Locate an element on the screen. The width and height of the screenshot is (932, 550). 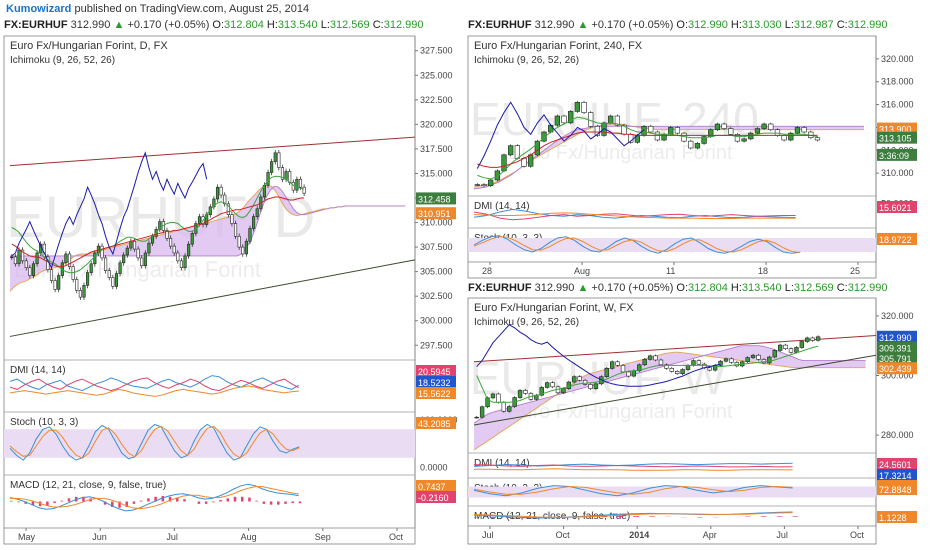
pane-value-tag: 17.3214 is located at coordinates (895, 476).